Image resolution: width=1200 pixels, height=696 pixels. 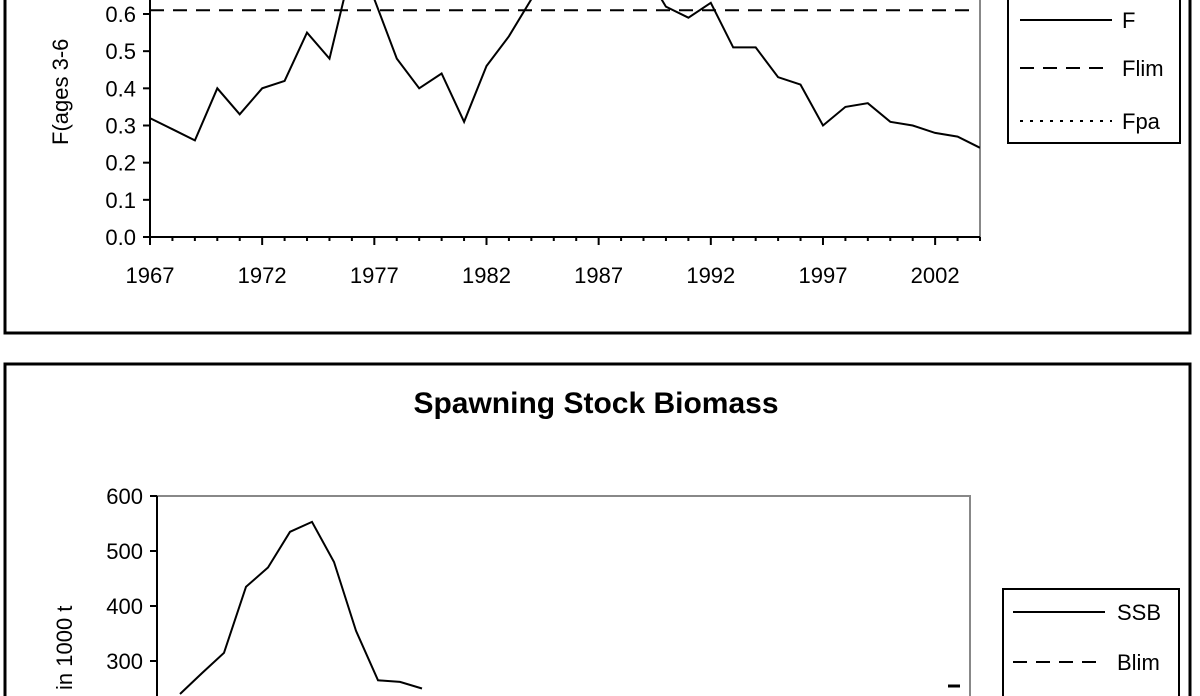 I want to click on f-series-layer, so click(x=565, y=74).